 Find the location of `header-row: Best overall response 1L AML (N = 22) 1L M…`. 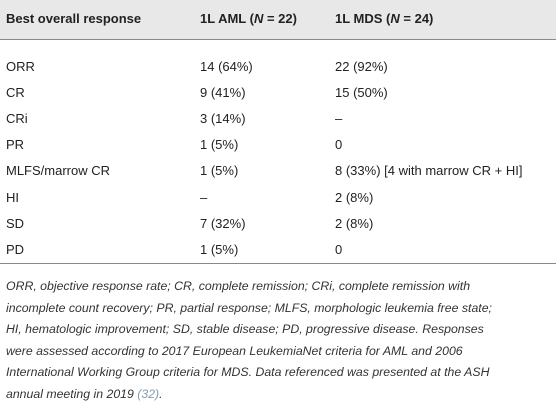

header-row: Best overall response 1L AML (N = 22) 1L M… is located at coordinates (278, 20).